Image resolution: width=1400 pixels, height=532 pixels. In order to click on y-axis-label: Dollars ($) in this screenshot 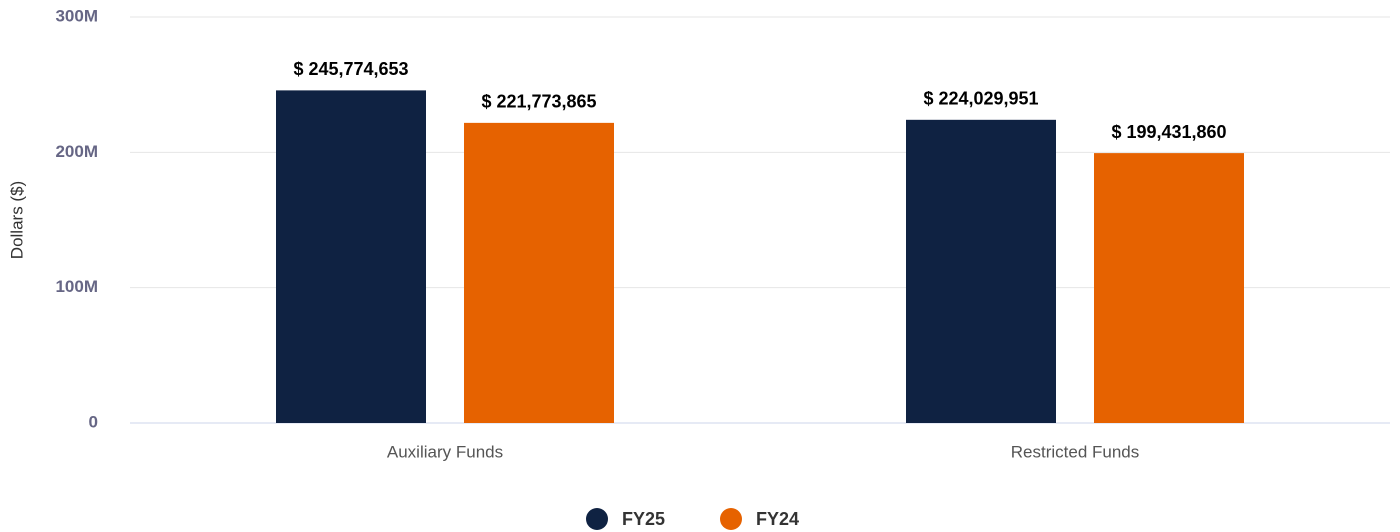, I will do `click(16, 220)`.